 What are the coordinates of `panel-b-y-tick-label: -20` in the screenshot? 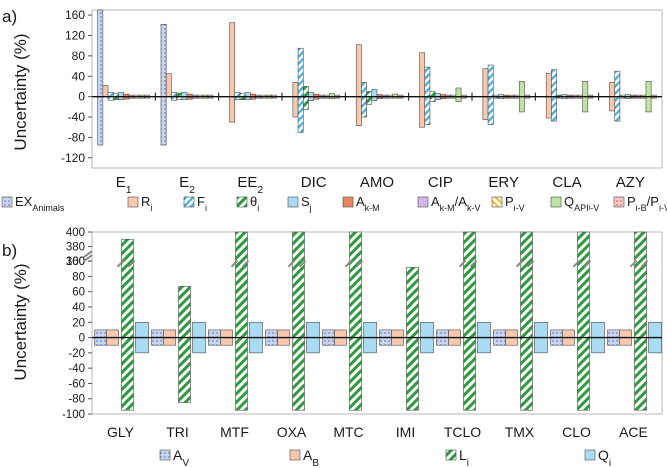 It's located at (76, 354).